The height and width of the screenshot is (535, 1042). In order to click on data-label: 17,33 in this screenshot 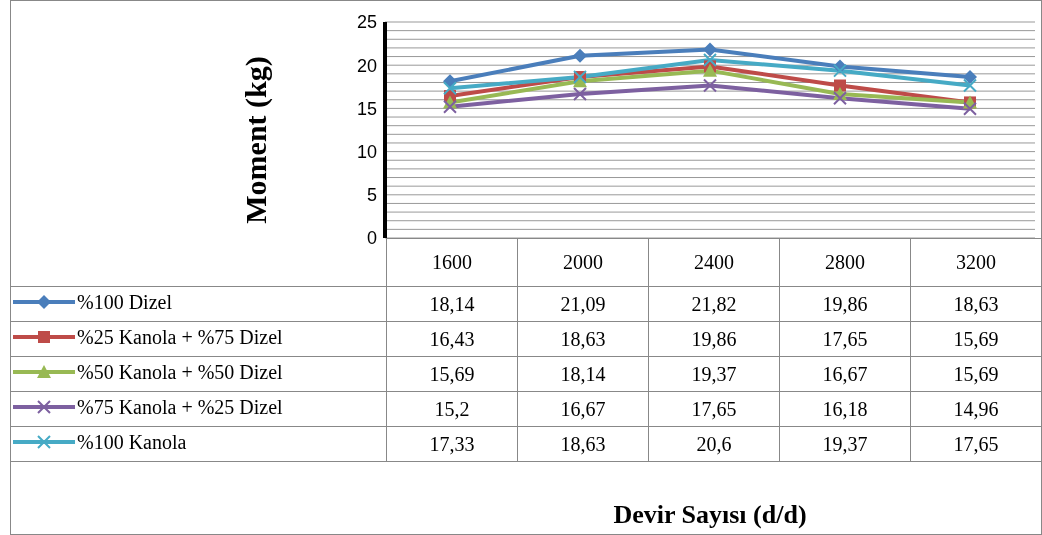, I will do `click(452, 444)`.